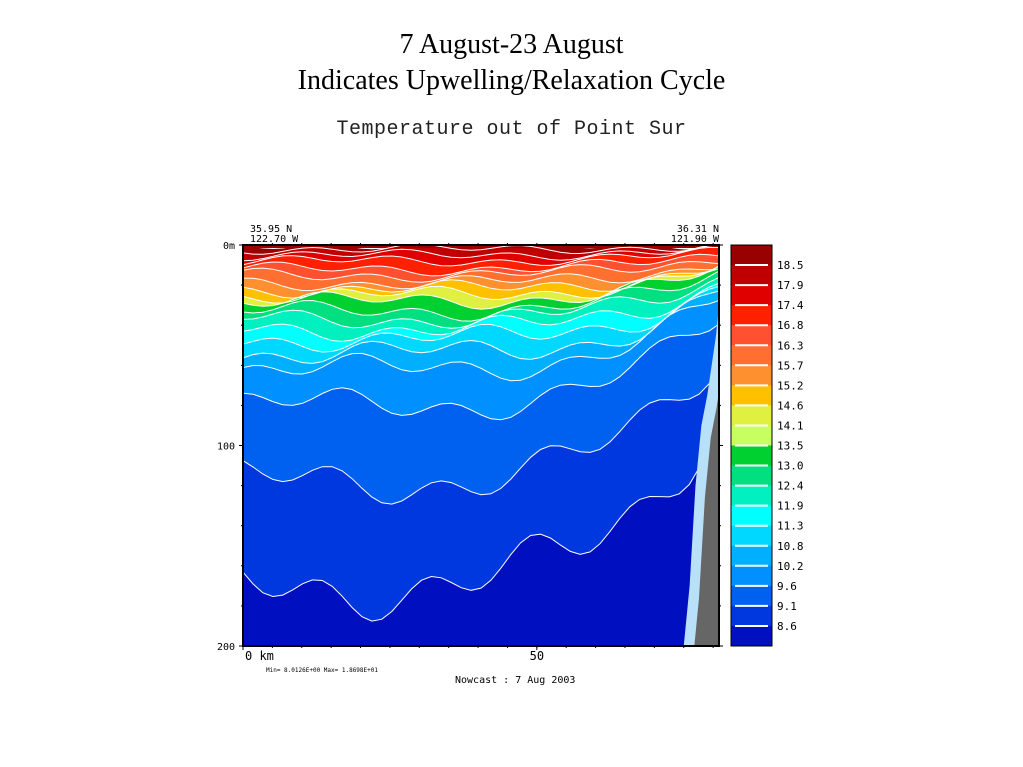 The image size is (1023, 767). Describe the element at coordinates (790, 365) in the screenshot. I see `colorbar-label: 15.7` at that location.